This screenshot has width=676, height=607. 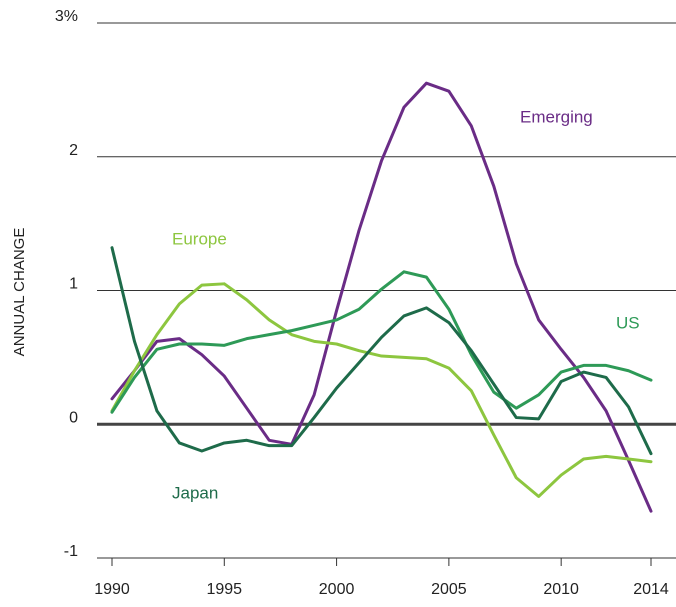 I want to click on y-tick-label: 1, so click(x=73, y=284).